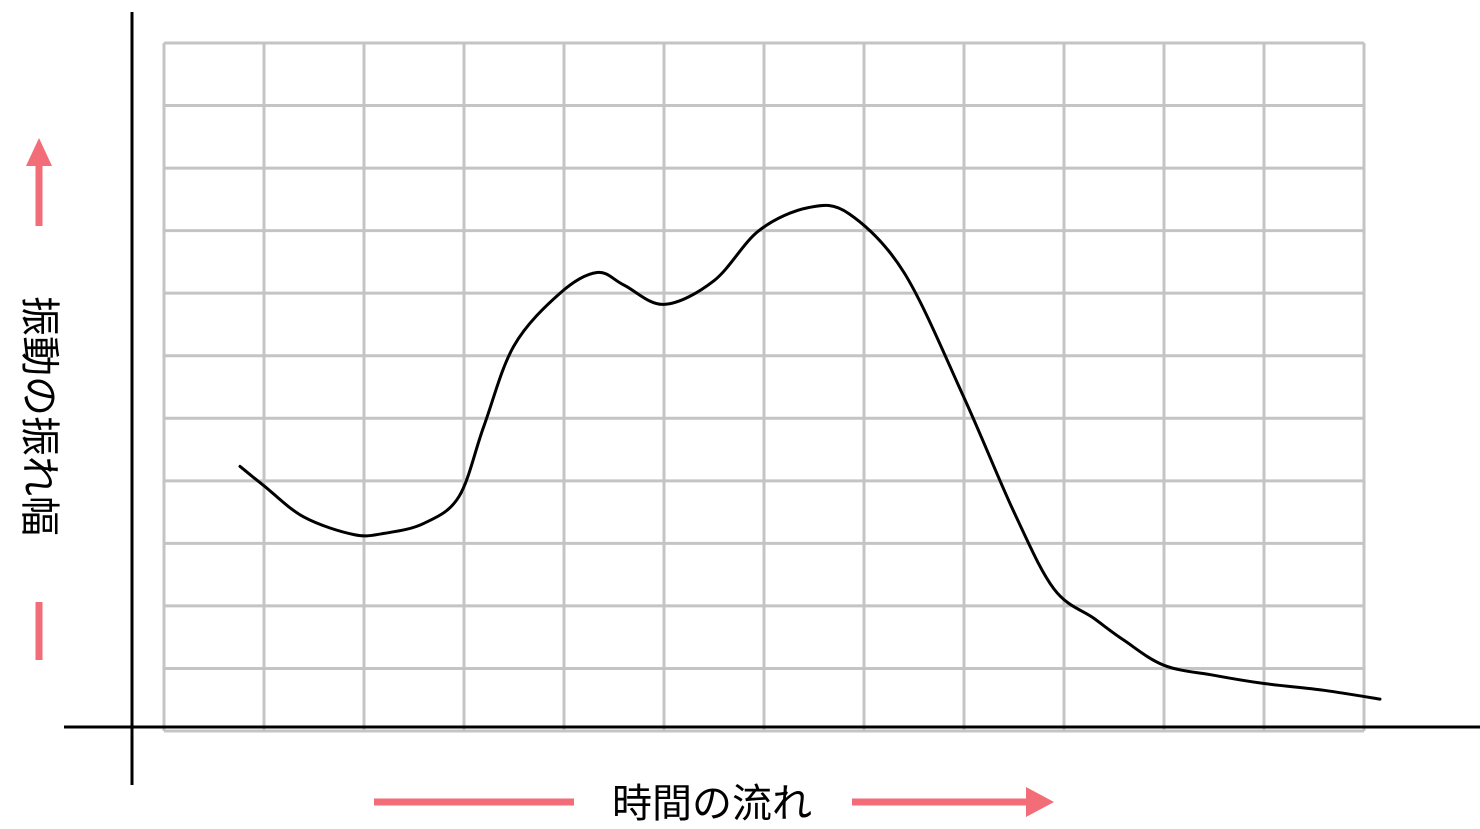 The width and height of the screenshot is (1480, 829). I want to click on x-axis-label: 時間の流れ, so click(712, 804).